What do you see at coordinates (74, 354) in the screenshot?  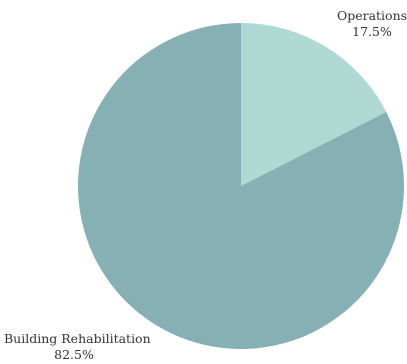 I see `slice-label-building-rehabilitation-value: 82.5%` at bounding box center [74, 354].